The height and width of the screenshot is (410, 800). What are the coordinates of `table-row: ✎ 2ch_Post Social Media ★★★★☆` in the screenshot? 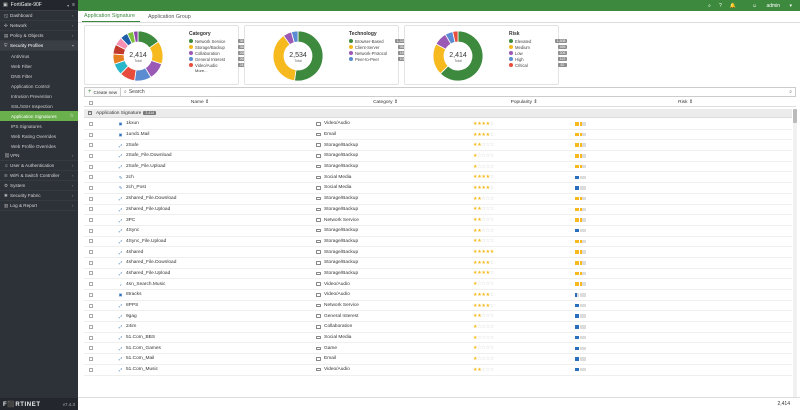 It's located at (438, 188).